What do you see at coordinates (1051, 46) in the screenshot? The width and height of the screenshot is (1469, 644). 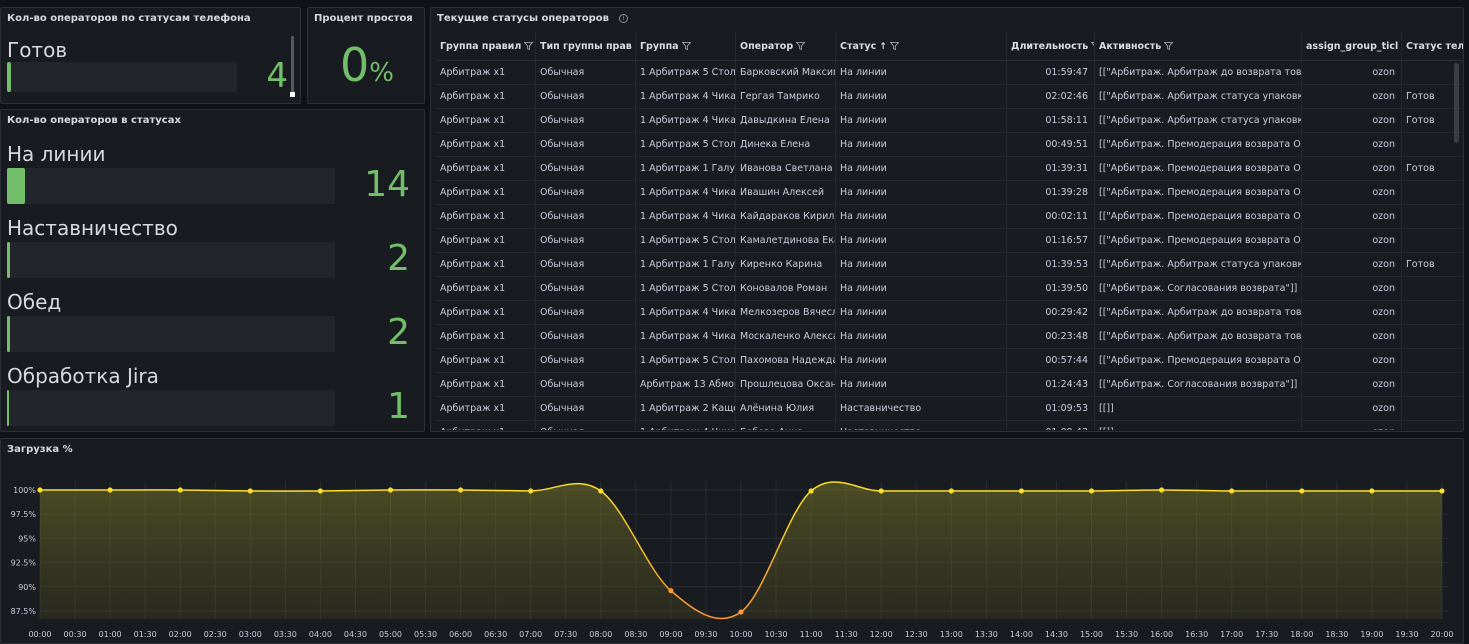 I see `column-header: Длительность` at bounding box center [1051, 46].